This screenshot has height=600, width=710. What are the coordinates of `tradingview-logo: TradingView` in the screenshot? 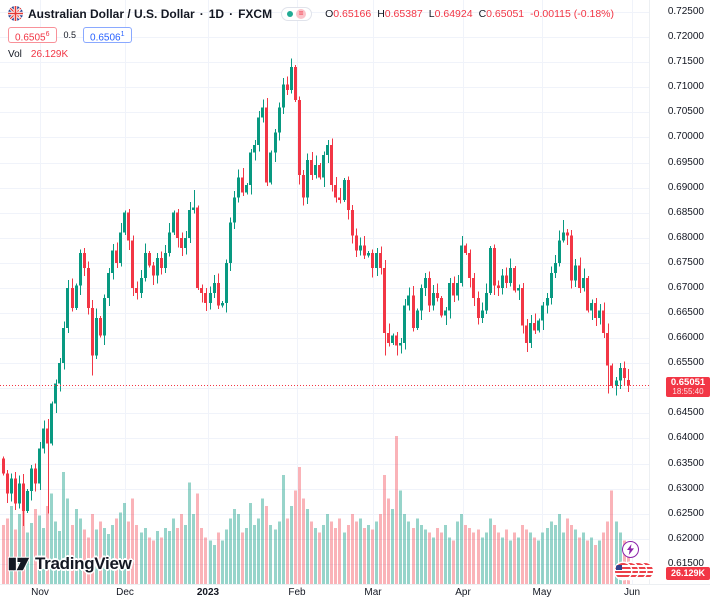 It's located at (70, 564).